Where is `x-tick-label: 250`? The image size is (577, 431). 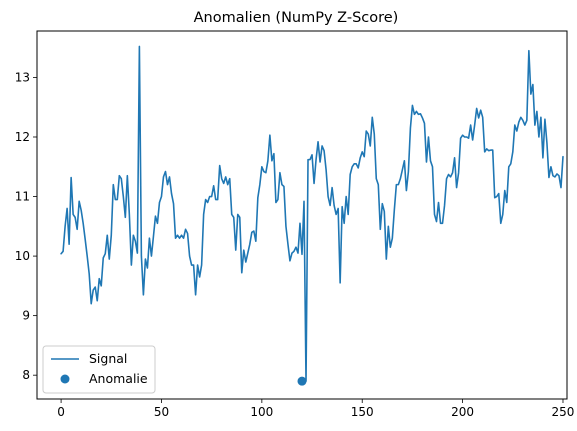 x-tick-label: 250 is located at coordinates (563, 412).